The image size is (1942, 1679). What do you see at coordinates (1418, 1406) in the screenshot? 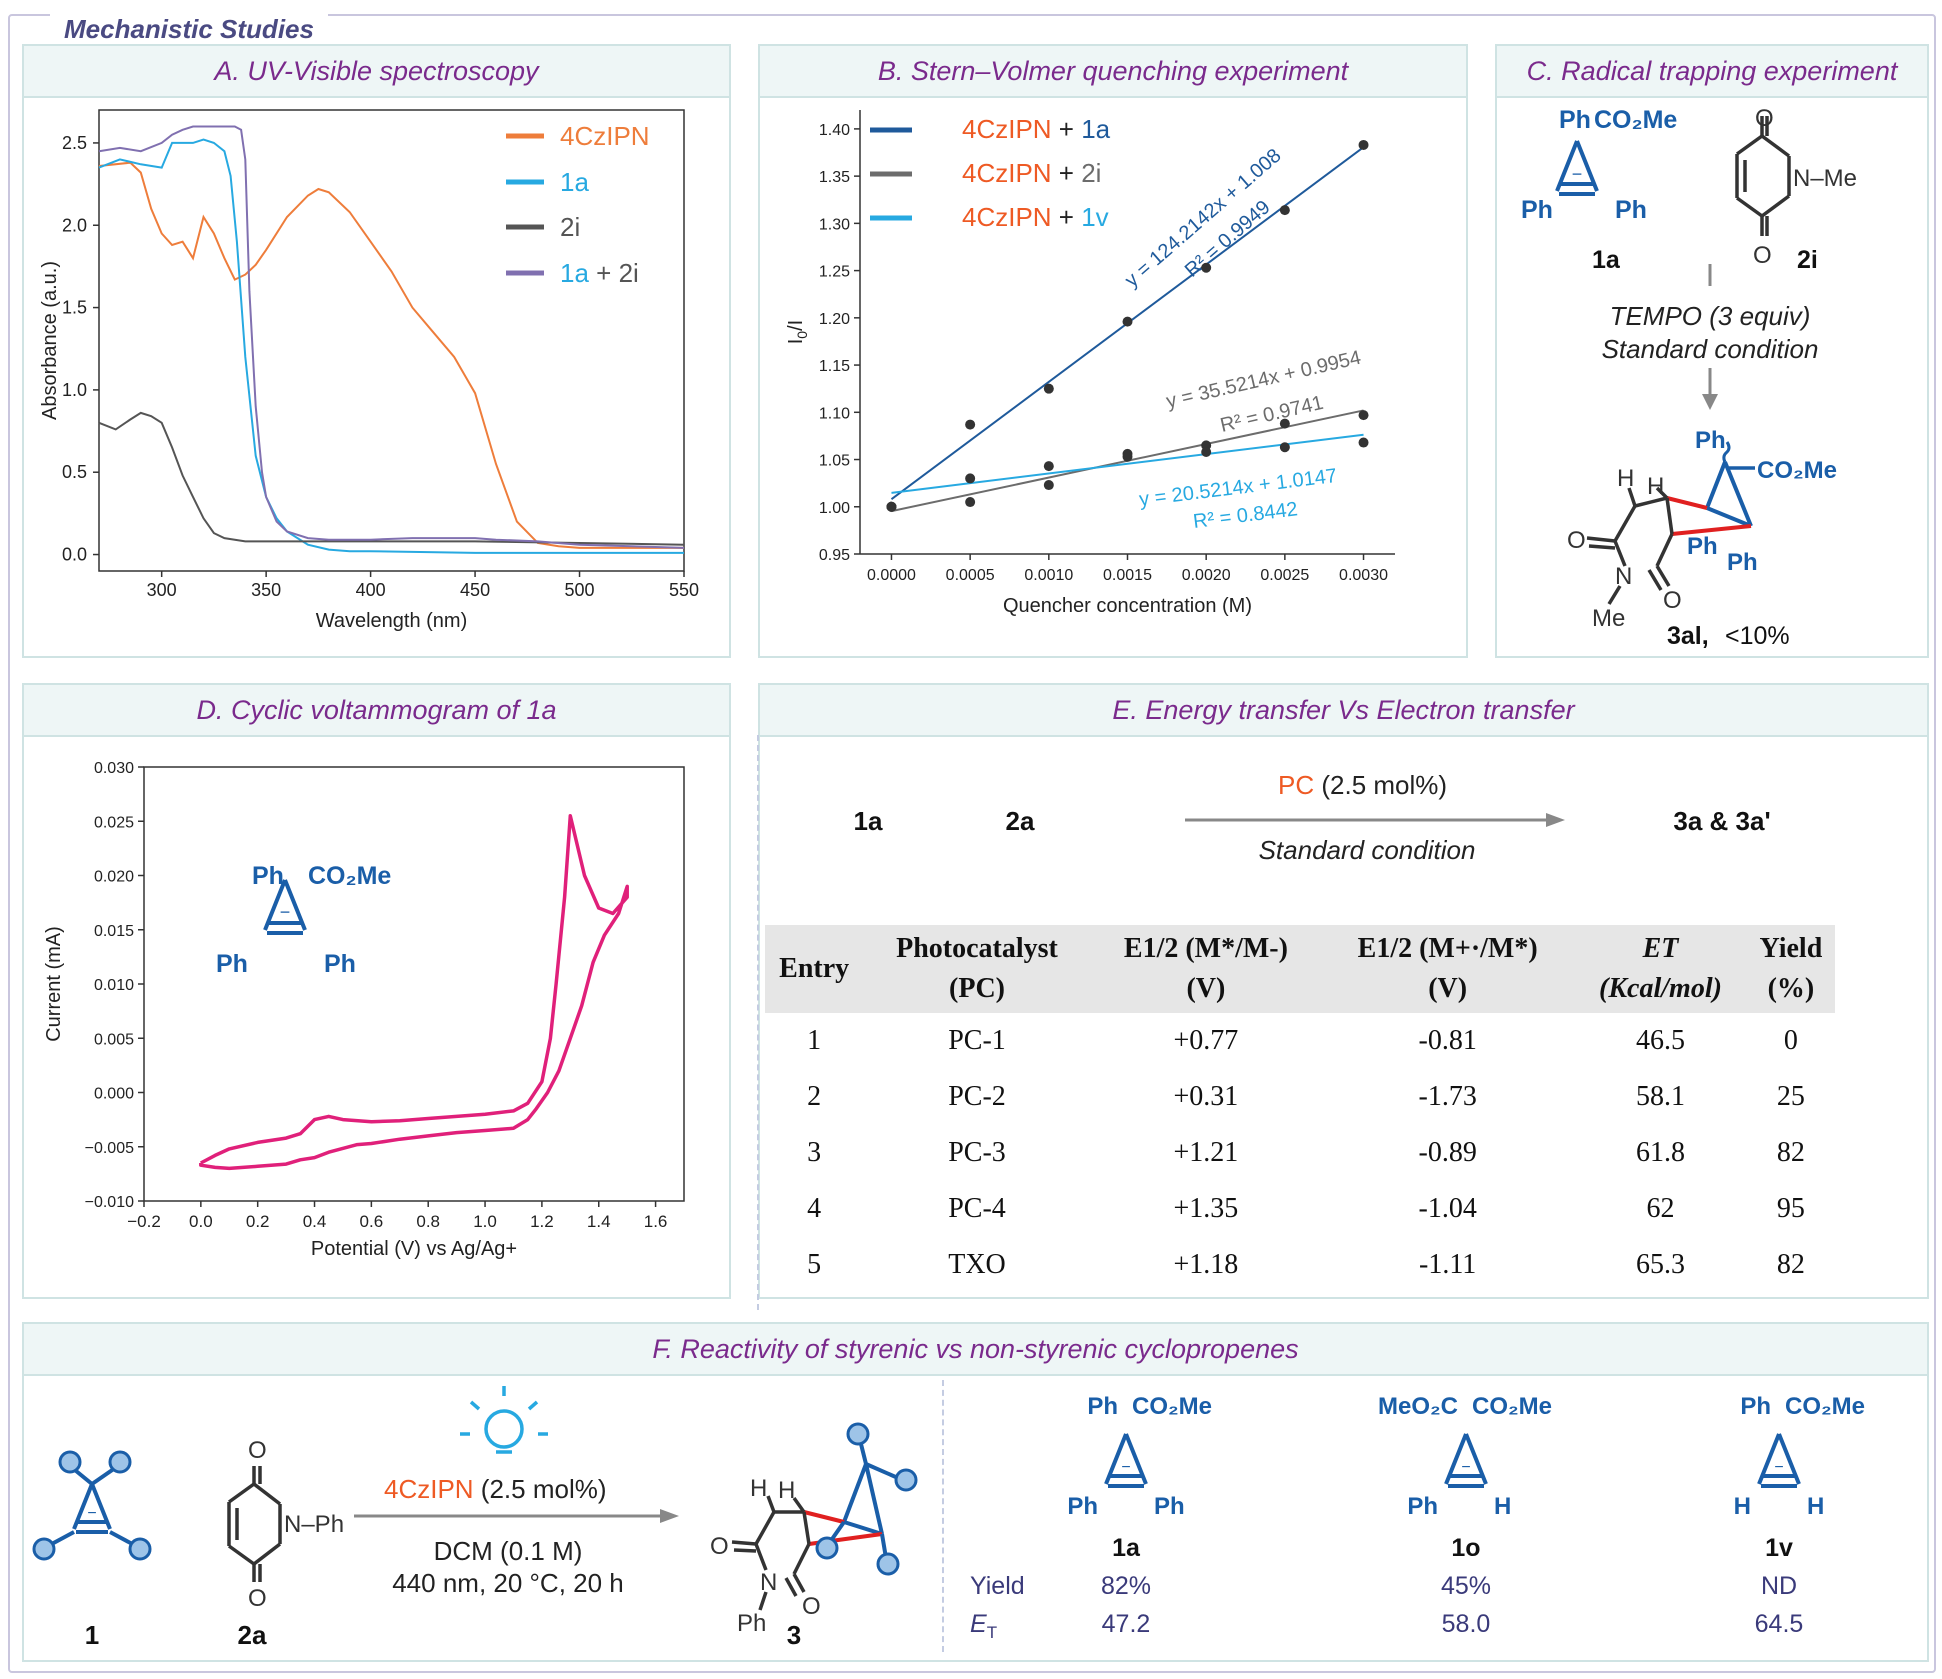
I see `compound-top-left: MeO₂C` at bounding box center [1418, 1406].